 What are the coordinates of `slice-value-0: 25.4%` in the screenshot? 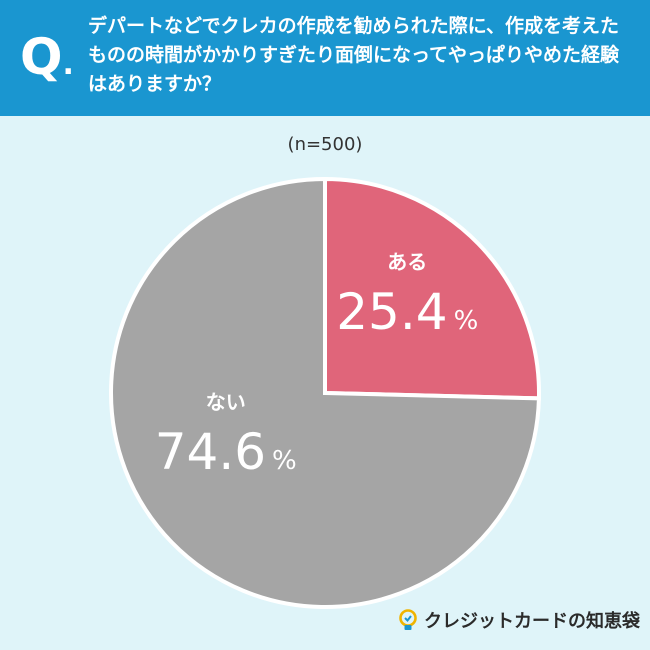 It's located at (407, 312).